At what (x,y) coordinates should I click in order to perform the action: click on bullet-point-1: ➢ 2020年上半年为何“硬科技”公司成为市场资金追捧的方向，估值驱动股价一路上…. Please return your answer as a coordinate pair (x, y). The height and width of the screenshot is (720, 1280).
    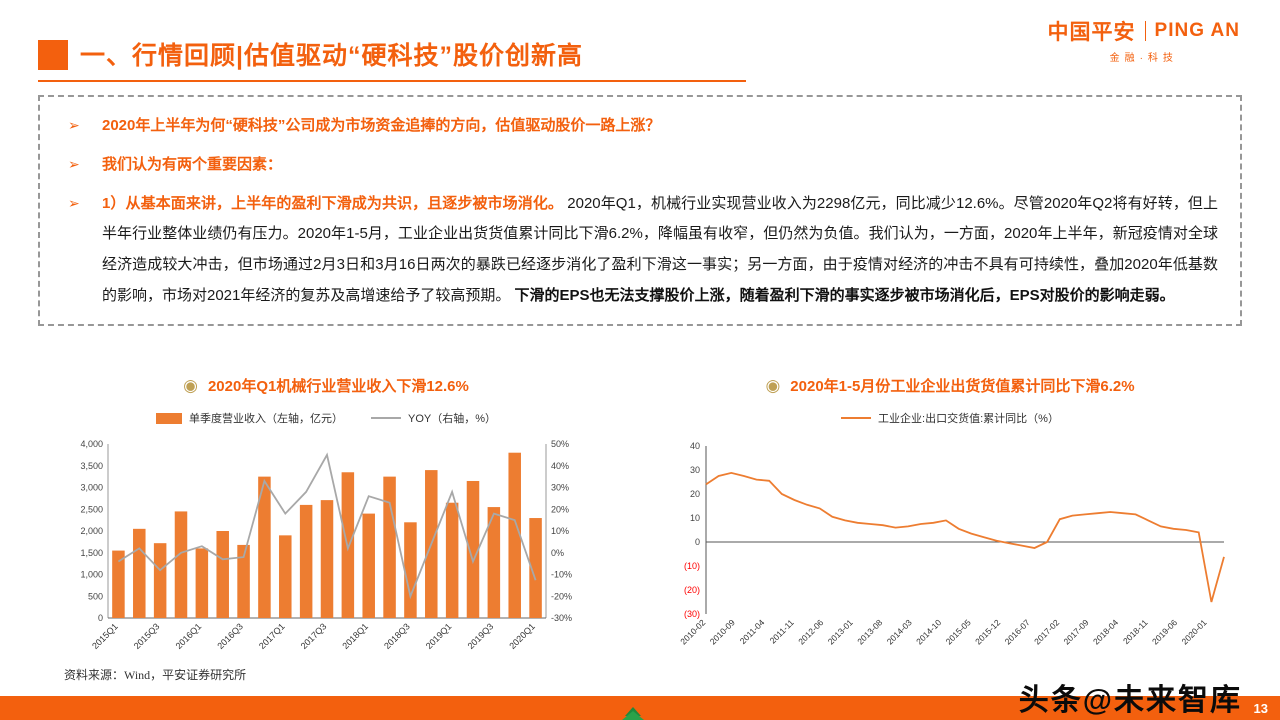
    Looking at the image, I should click on (640, 126).